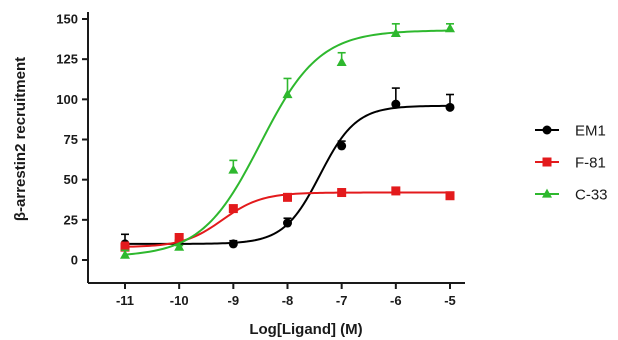 This screenshot has height=340, width=618. Describe the element at coordinates (234, 300) in the screenshot. I see `x-tick-label: -9` at that location.